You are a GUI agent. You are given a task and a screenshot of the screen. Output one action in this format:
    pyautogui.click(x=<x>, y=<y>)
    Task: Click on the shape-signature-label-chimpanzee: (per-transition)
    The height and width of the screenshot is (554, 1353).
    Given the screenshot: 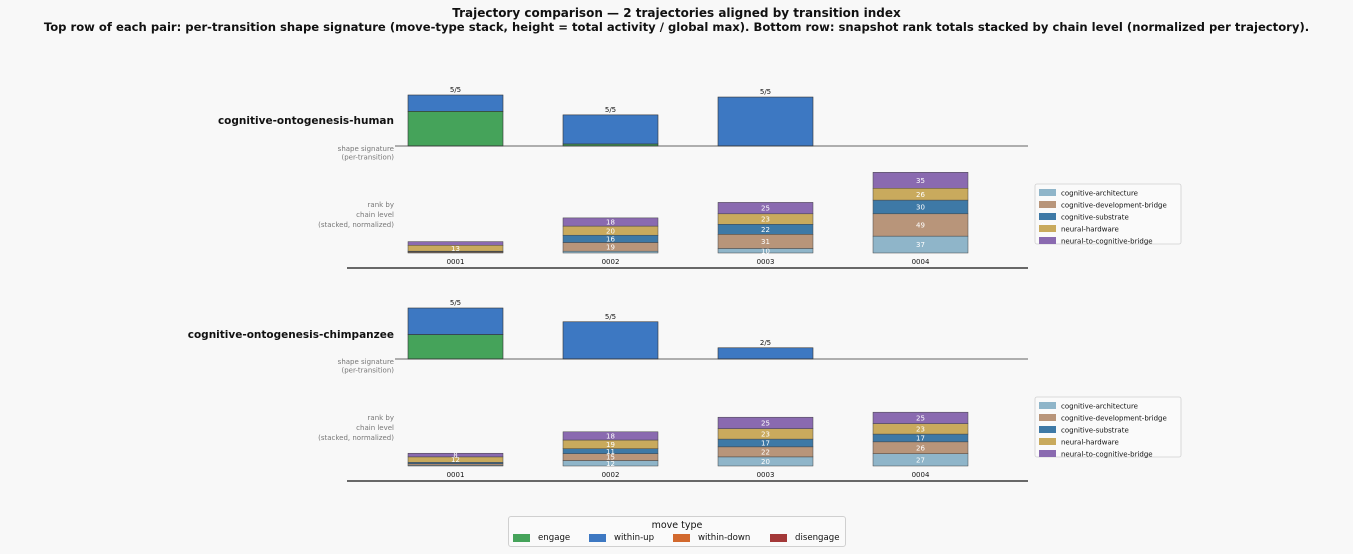 What is the action you would take?
    pyautogui.click(x=367, y=371)
    